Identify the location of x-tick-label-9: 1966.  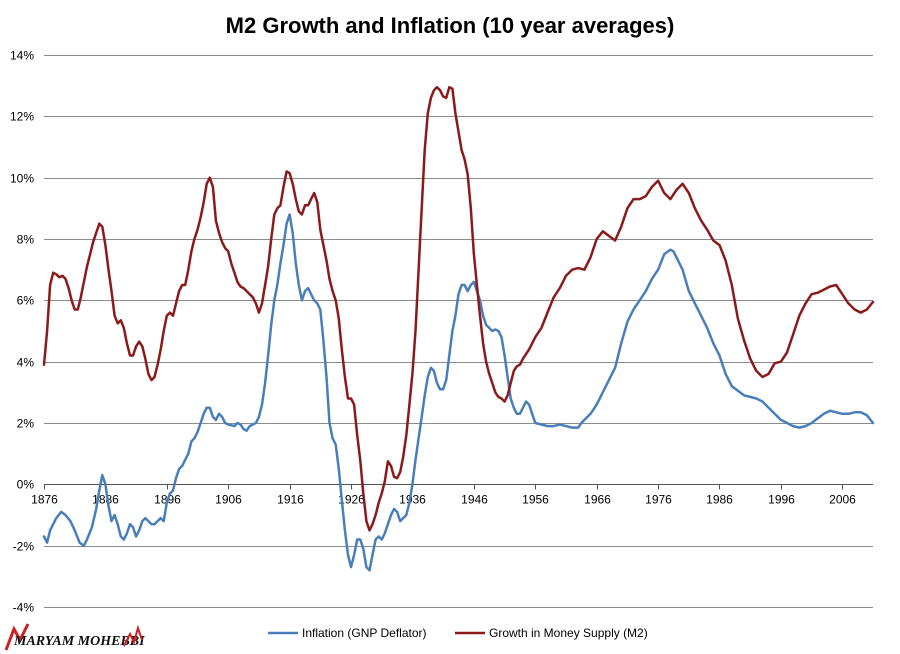
(597, 500).